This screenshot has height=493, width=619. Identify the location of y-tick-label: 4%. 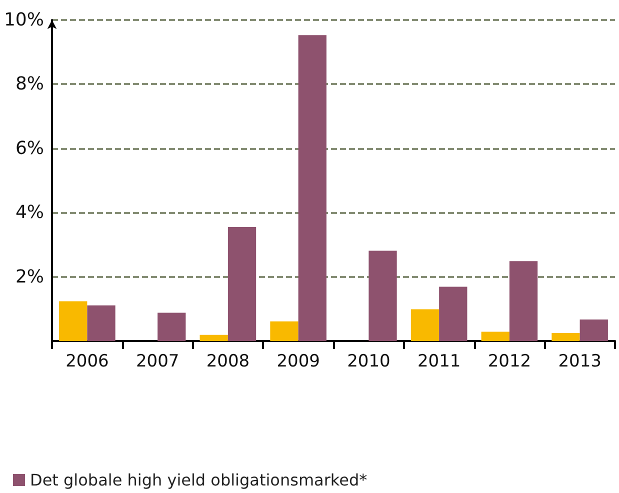
(29, 213).